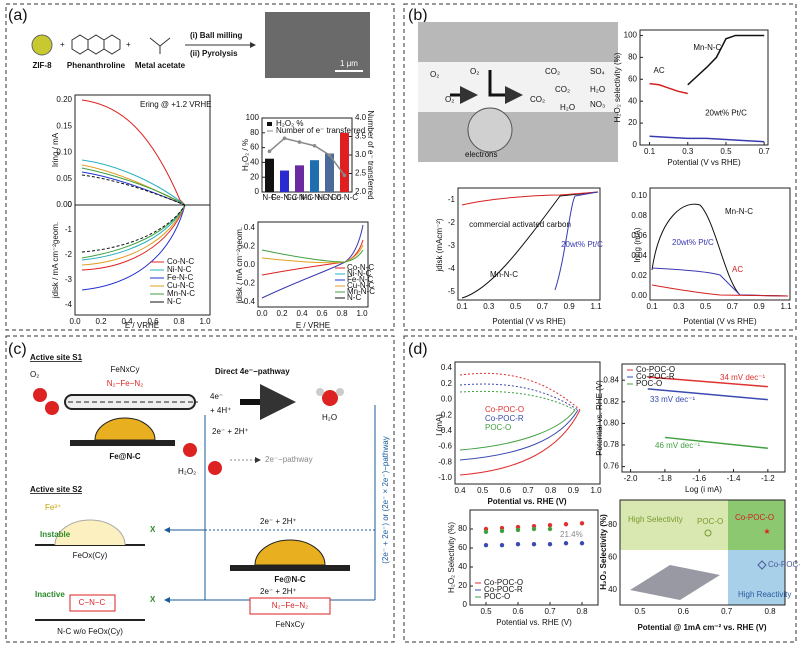 This screenshot has height=651, width=800. What do you see at coordinates (632, 122) in the screenshot?
I see `y-tick-label: 20` at bounding box center [632, 122].